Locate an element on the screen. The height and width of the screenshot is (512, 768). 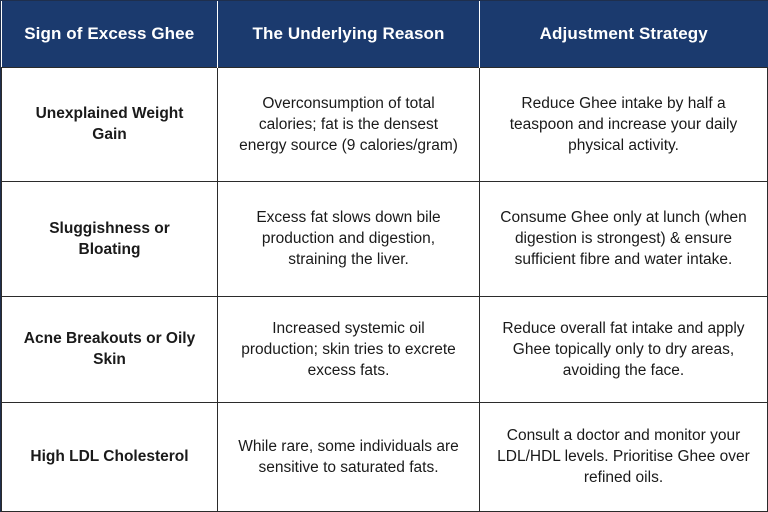
cell-sign: High LDL Cholesterol is located at coordinates (109, 456).